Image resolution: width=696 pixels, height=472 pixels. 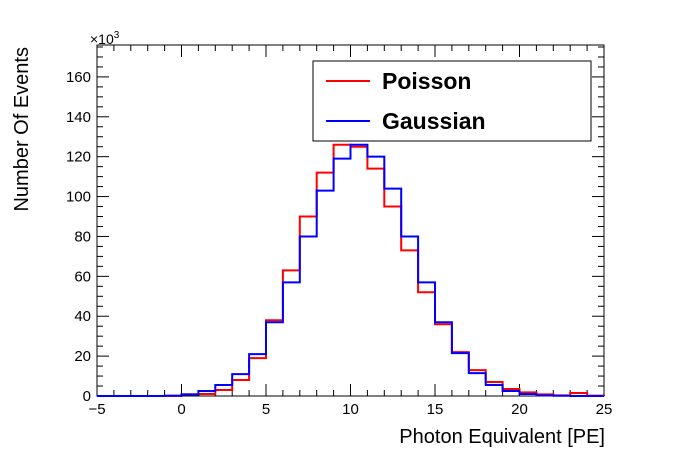 I want to click on y-tick-label: 60, so click(x=82, y=276).